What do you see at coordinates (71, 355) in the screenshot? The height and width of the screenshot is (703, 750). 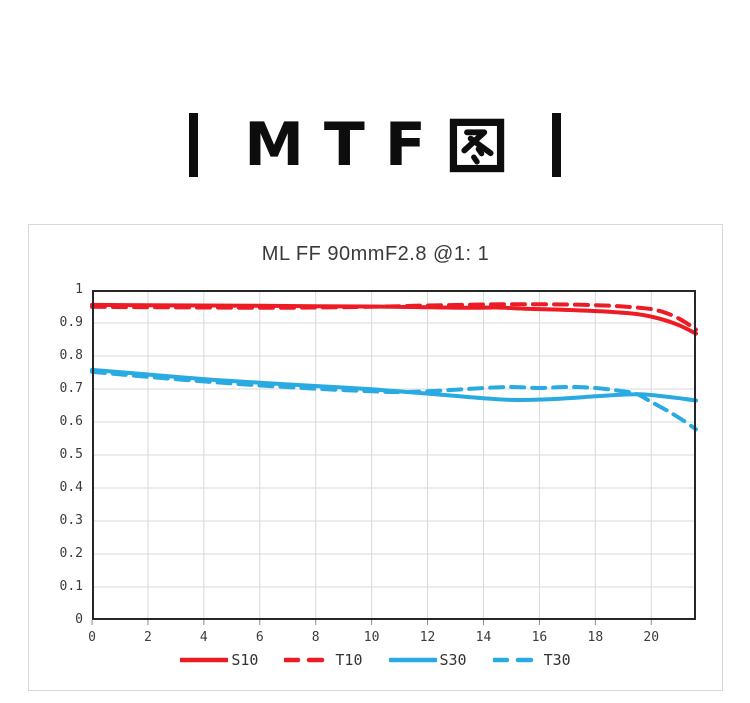 I see `y-tick-label: 0.8` at bounding box center [71, 355].